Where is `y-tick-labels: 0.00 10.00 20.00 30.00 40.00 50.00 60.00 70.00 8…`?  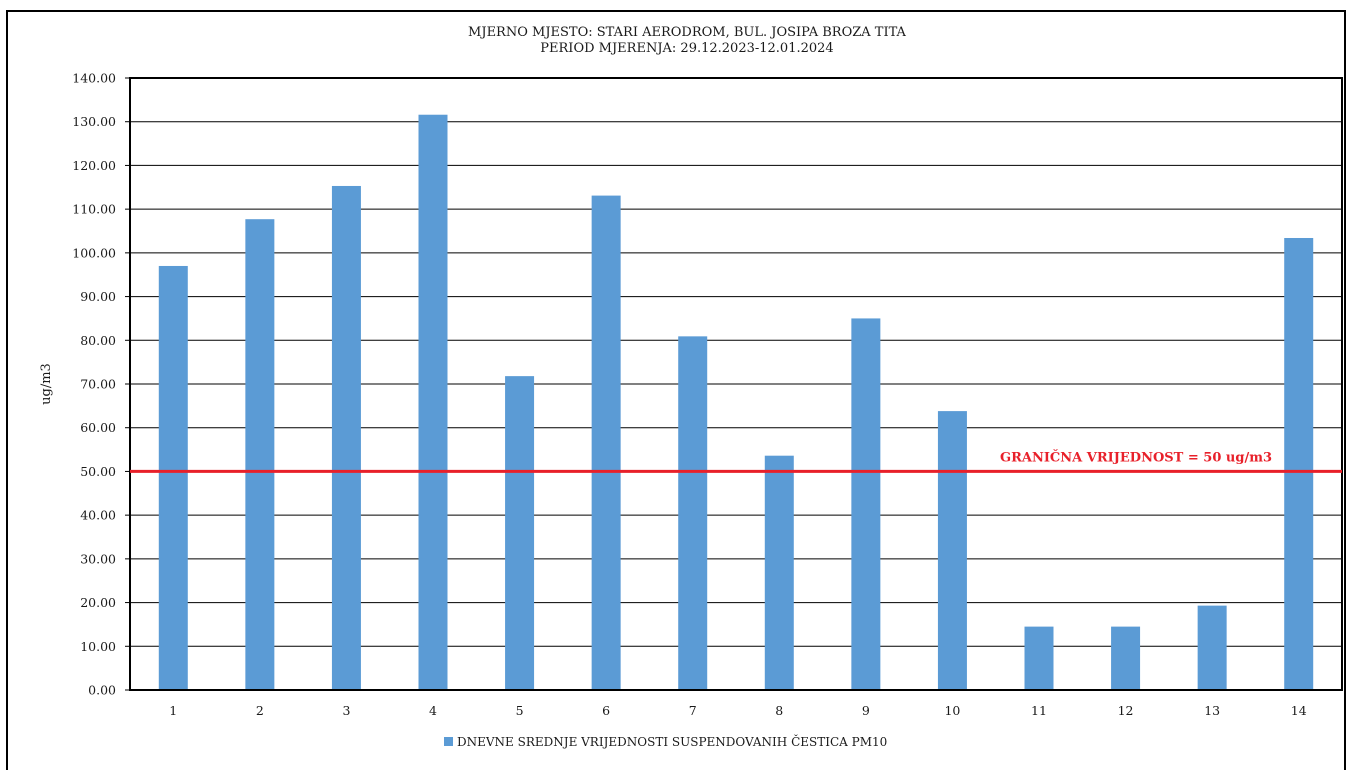
y-tick-labels: 0.00 10.00 20.00 30.00 40.00 50.00 60.00 70.00 8… is located at coordinates (94, 384).